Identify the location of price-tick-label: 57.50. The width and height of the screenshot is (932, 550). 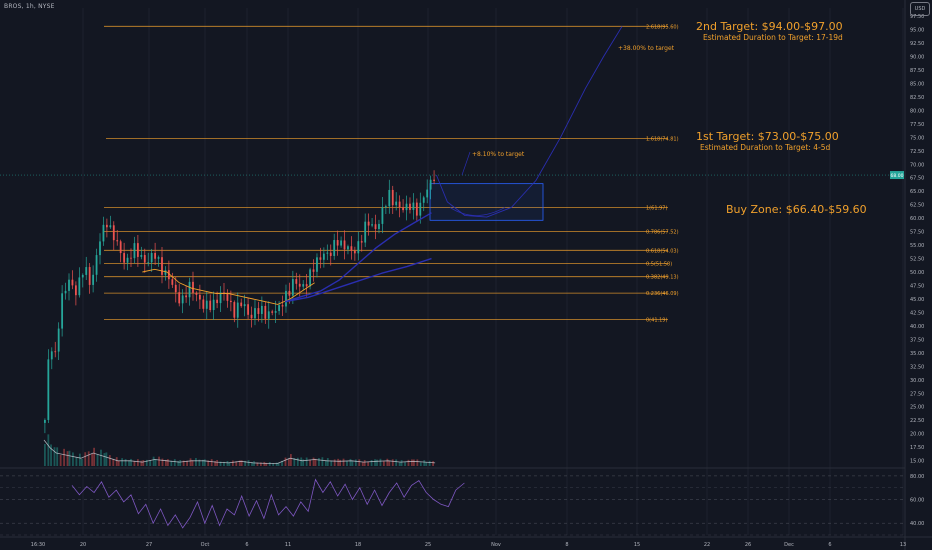
(917, 233).